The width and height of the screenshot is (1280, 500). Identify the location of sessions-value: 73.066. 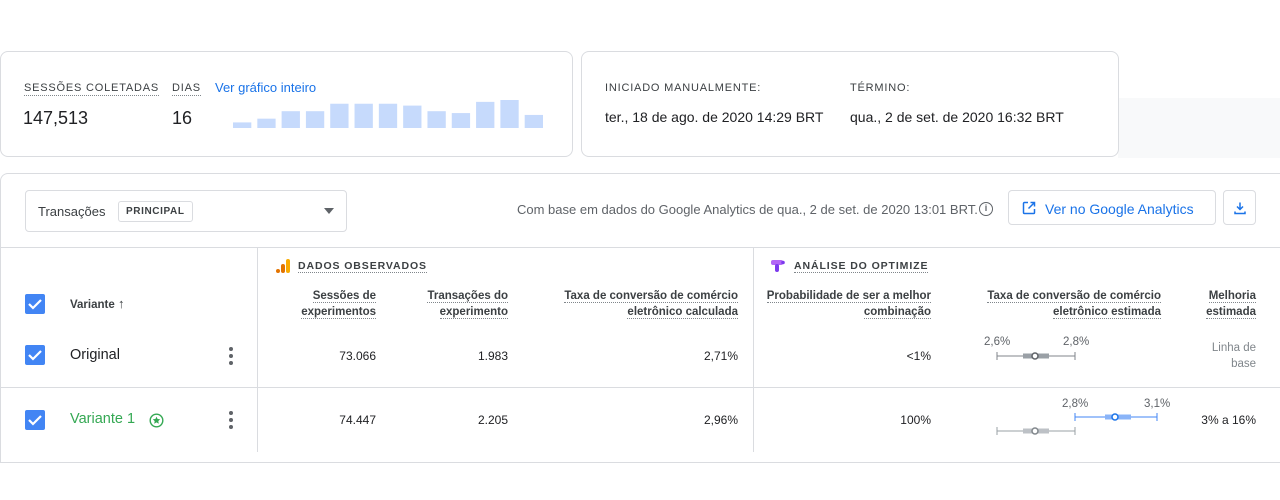
(357, 356).